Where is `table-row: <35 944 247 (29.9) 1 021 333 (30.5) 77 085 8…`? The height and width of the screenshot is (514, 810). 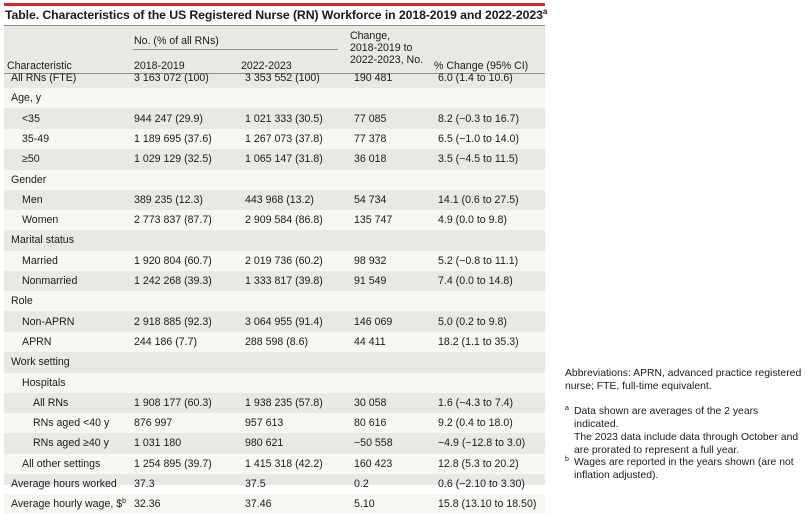 table-row: <35 944 247 (29.9) 1 021 333 (30.5) 77 085 8… is located at coordinates (274, 119).